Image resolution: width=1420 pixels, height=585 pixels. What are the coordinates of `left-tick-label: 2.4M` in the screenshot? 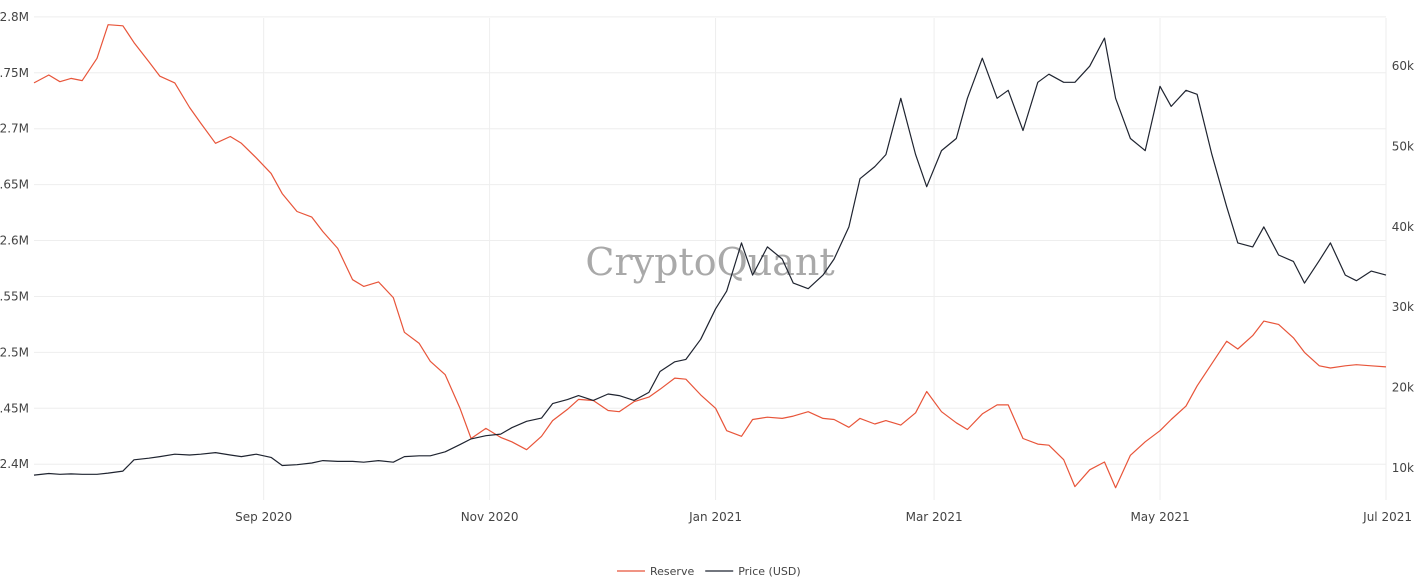 It's located at (14, 464).